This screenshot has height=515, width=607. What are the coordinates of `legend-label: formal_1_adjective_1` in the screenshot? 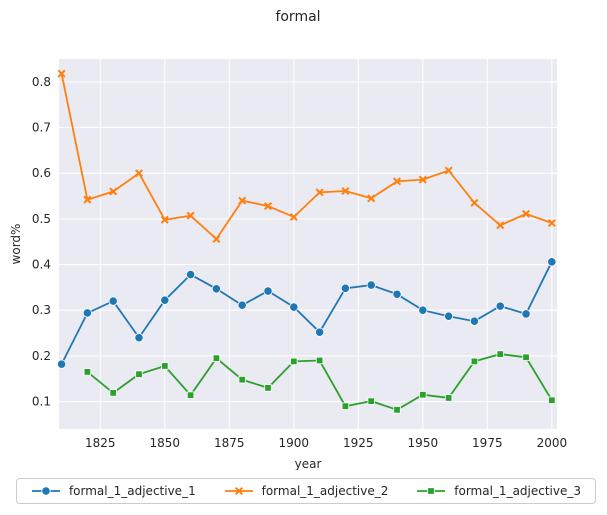 It's located at (132, 491).